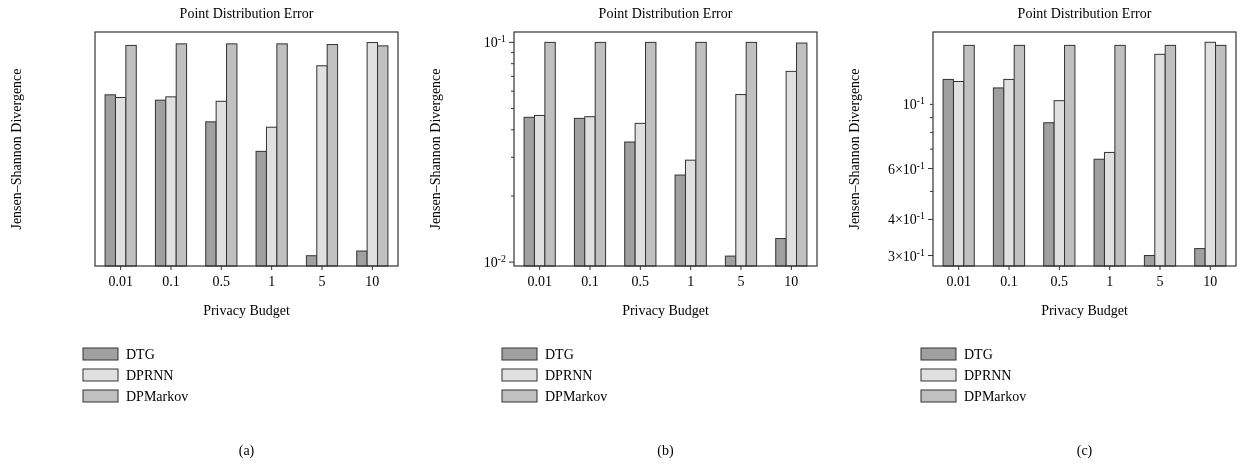 This screenshot has width=1258, height=464. Describe the element at coordinates (495, 261) in the screenshot. I see `y-tick-label: 10$^{-2}$` at that location.